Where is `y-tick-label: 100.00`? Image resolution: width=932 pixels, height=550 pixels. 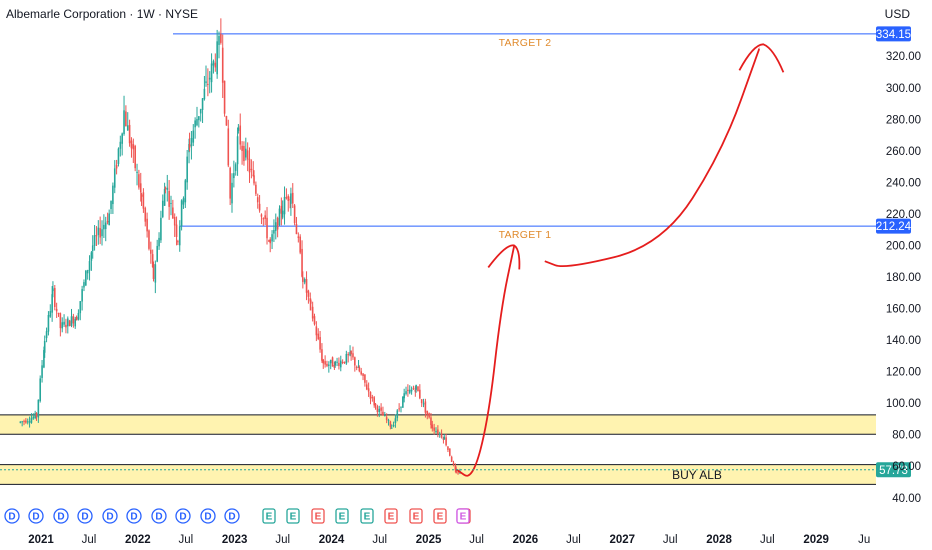 y-tick-label: 100.00 is located at coordinates (903, 404).